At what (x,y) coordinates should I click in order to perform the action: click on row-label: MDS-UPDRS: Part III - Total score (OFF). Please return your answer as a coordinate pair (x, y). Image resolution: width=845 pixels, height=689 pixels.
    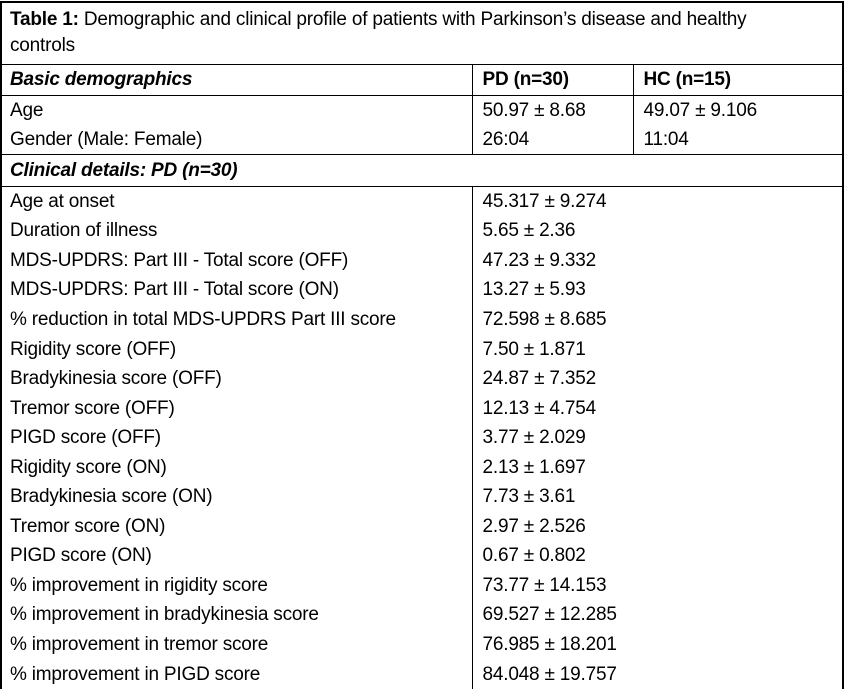
    Looking at the image, I should click on (237, 261).